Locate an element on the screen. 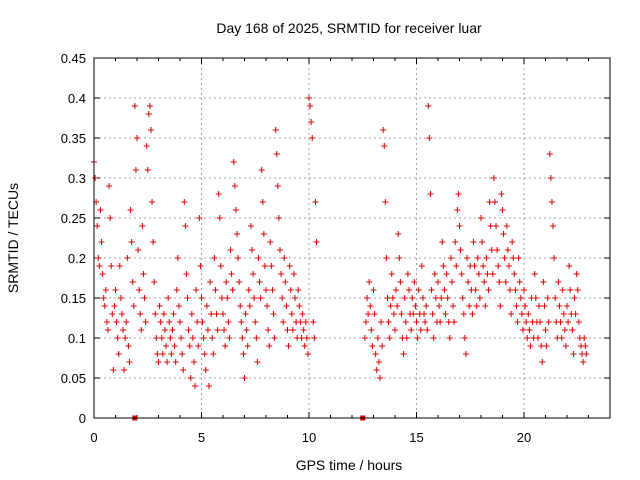 This screenshot has width=640, height=480. x-tick-label: 5 is located at coordinates (201, 437).